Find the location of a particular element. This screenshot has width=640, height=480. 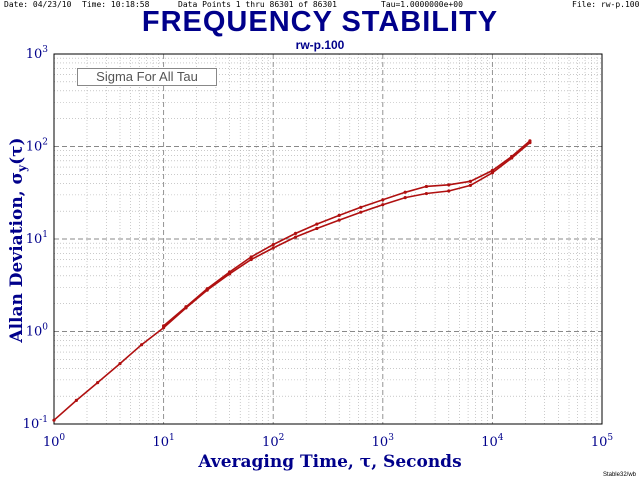

y-tick-label: 10⁻¹ is located at coordinates (35, 423).